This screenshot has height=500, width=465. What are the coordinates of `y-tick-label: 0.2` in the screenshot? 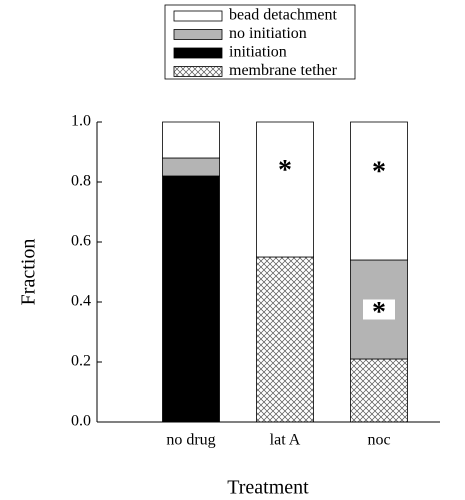 It's located at (81, 361).